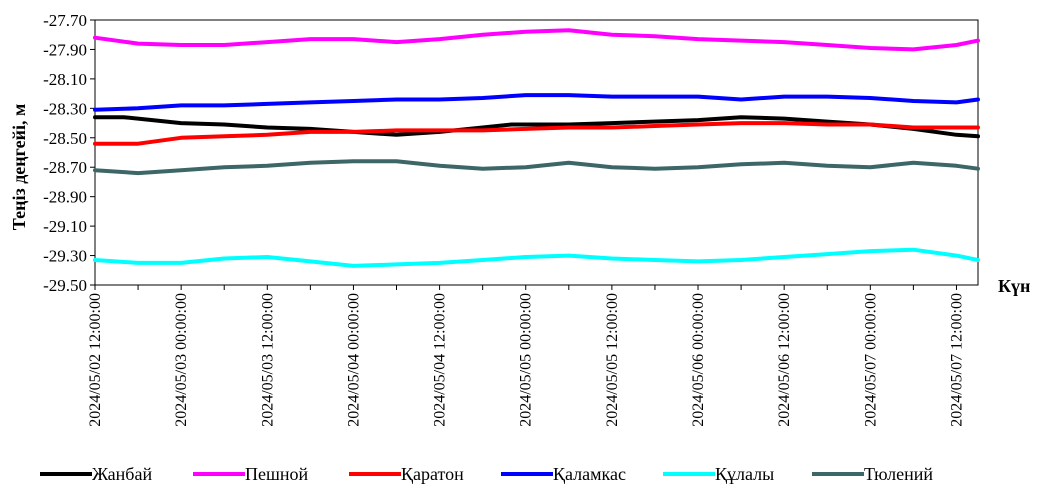 The height and width of the screenshot is (490, 1052). What do you see at coordinates (65, 197) in the screenshot?
I see `y-tick-label: -28.90` at bounding box center [65, 197].